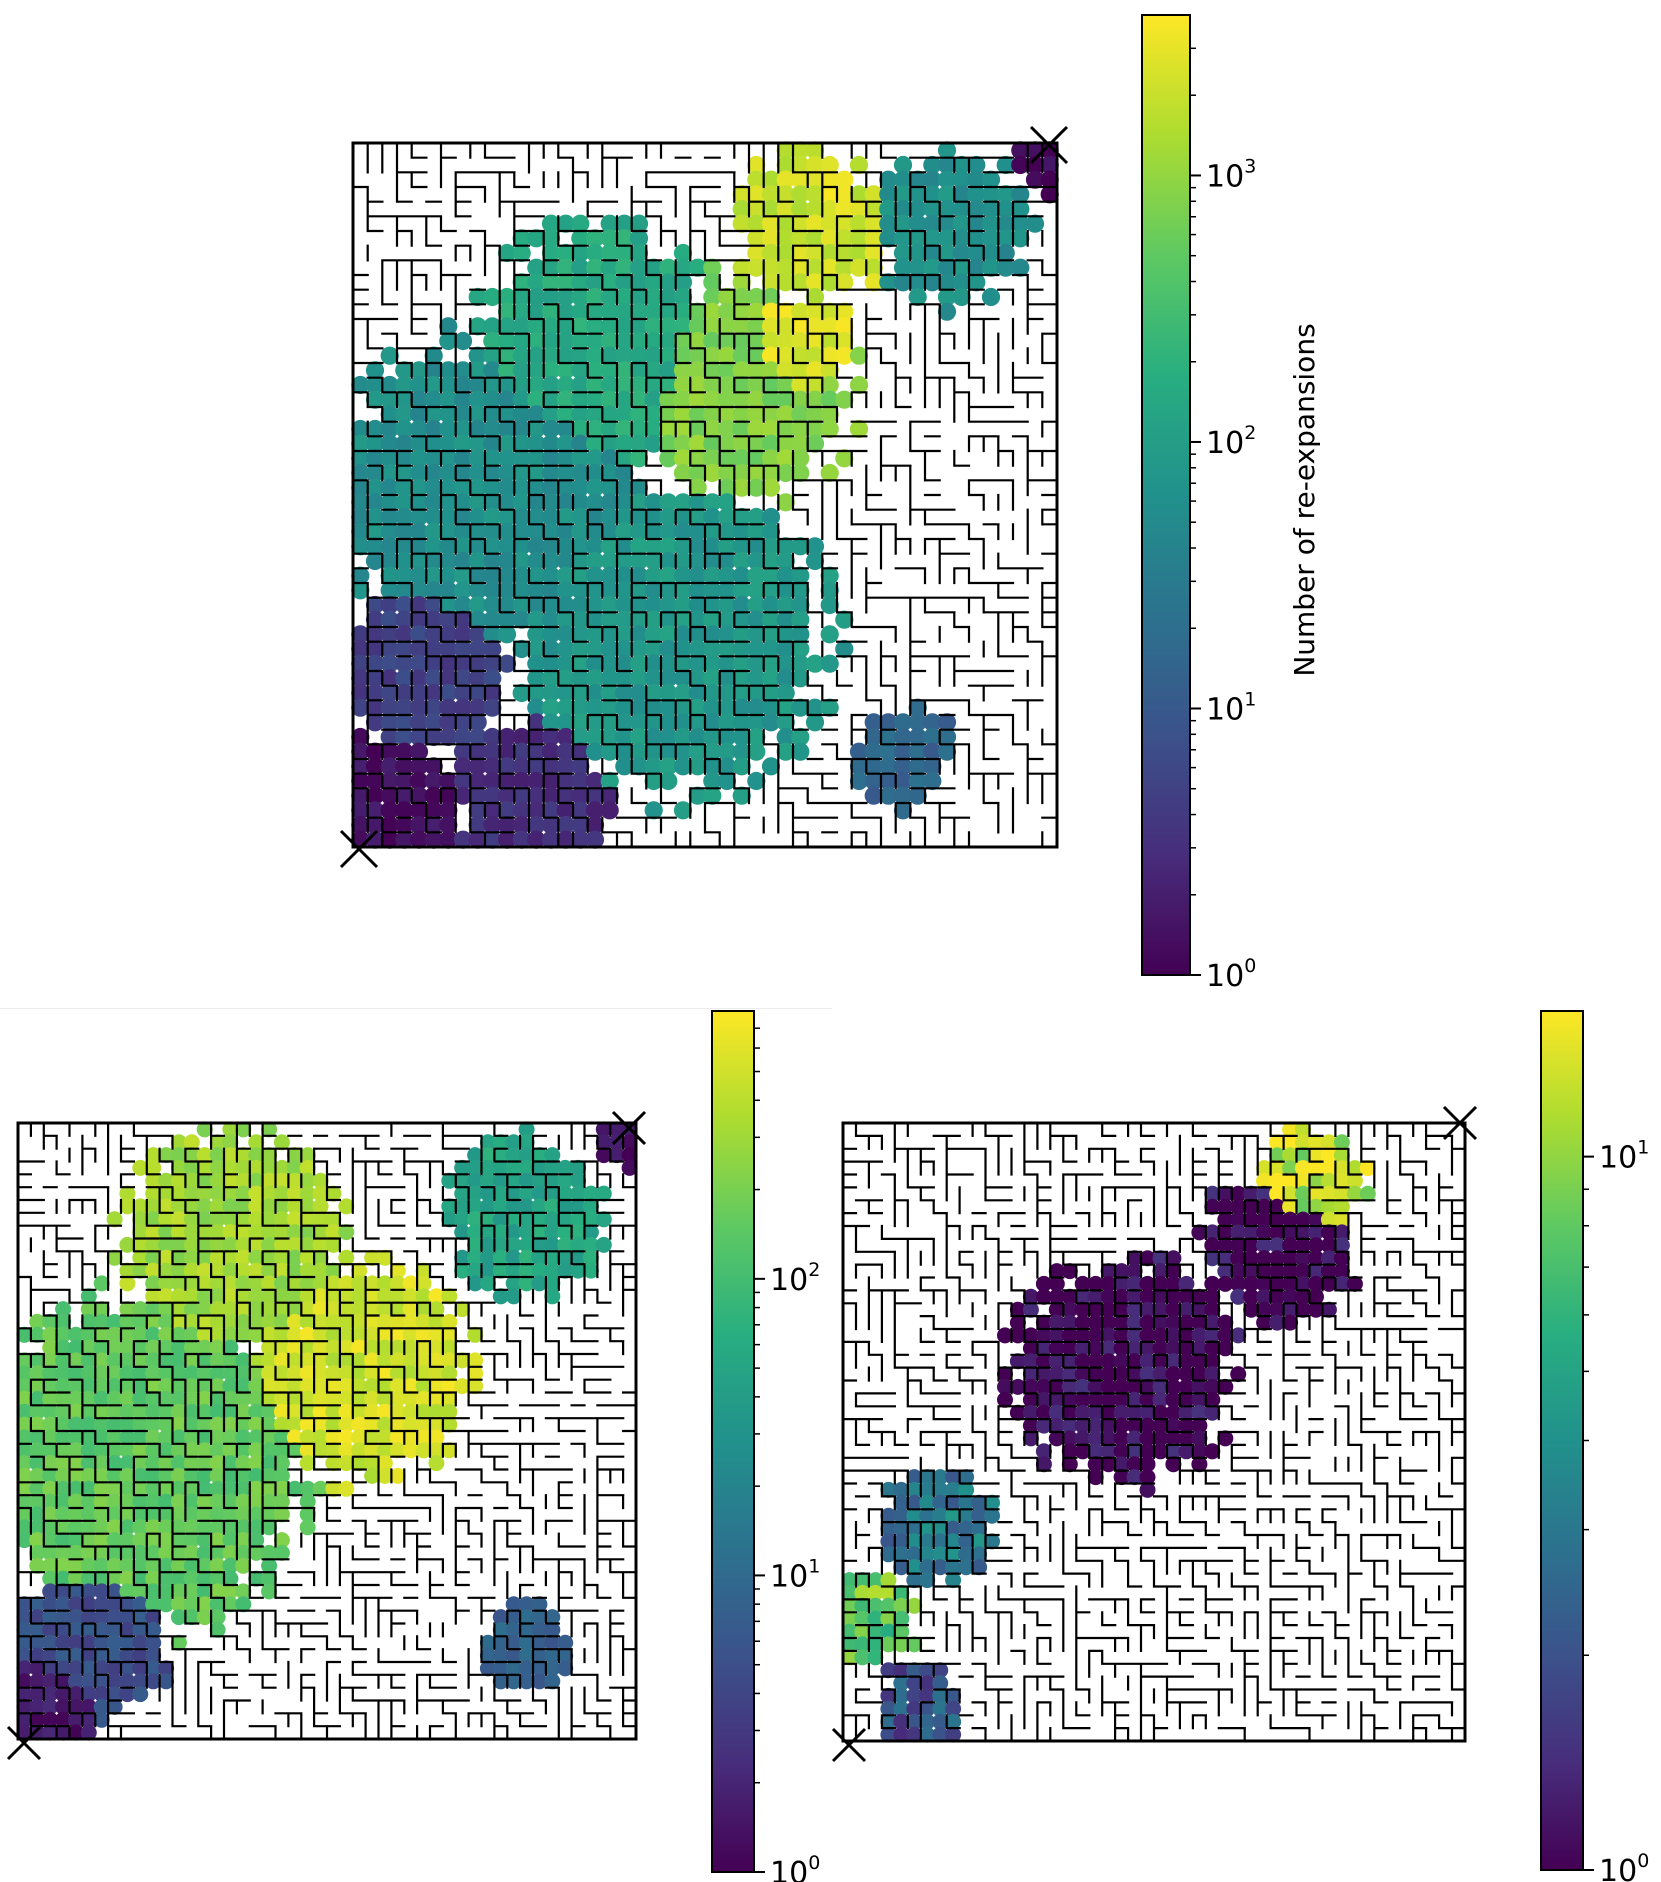 This screenshot has height=1882, width=1661. I want to click on maze-border, so click(327, 1431).